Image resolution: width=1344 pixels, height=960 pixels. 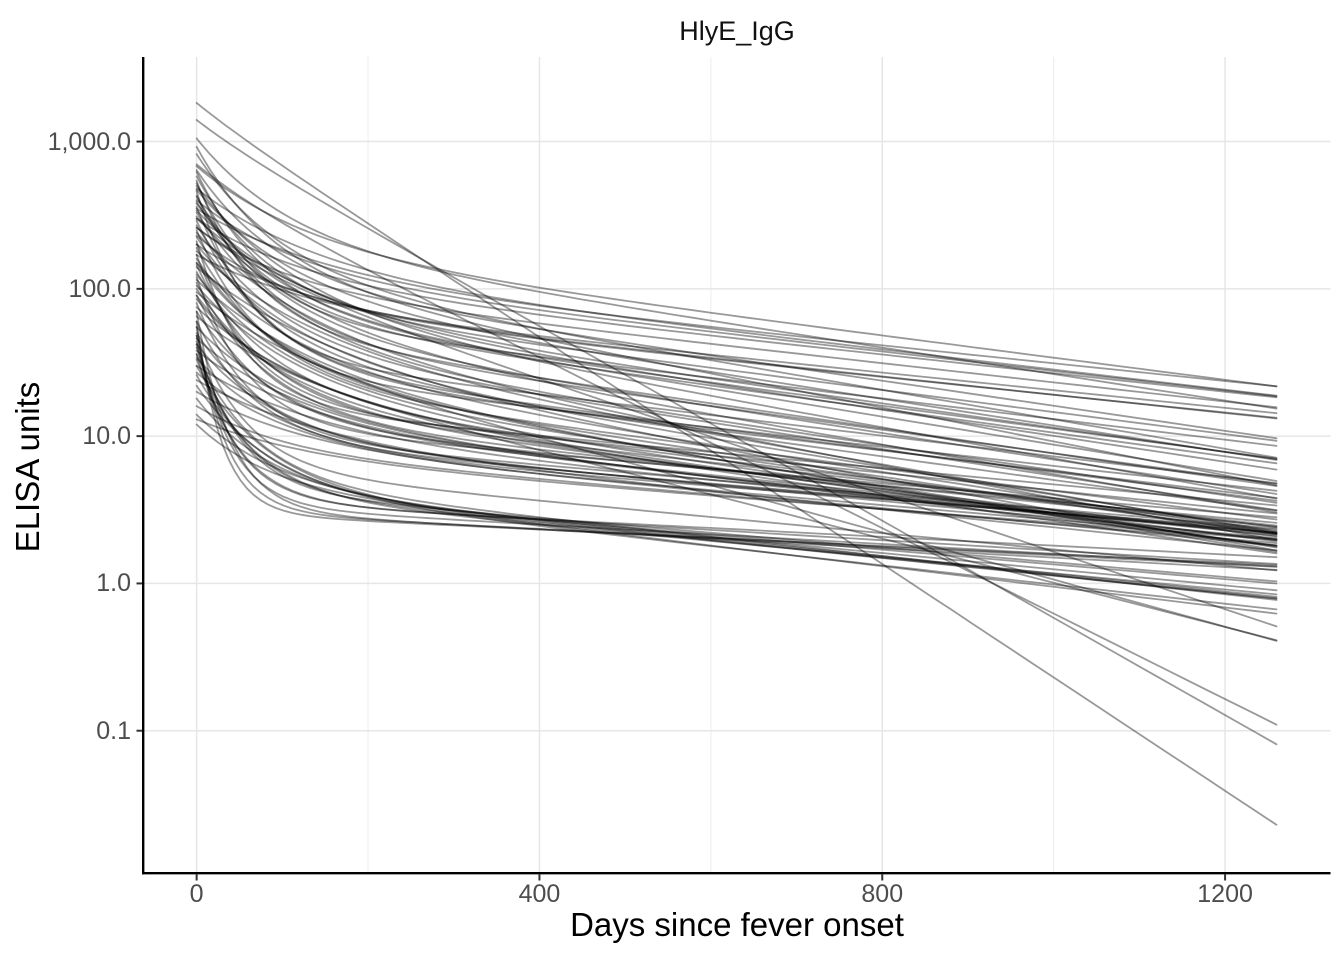 I want to click on x-tick-label: 400, so click(x=539, y=894).